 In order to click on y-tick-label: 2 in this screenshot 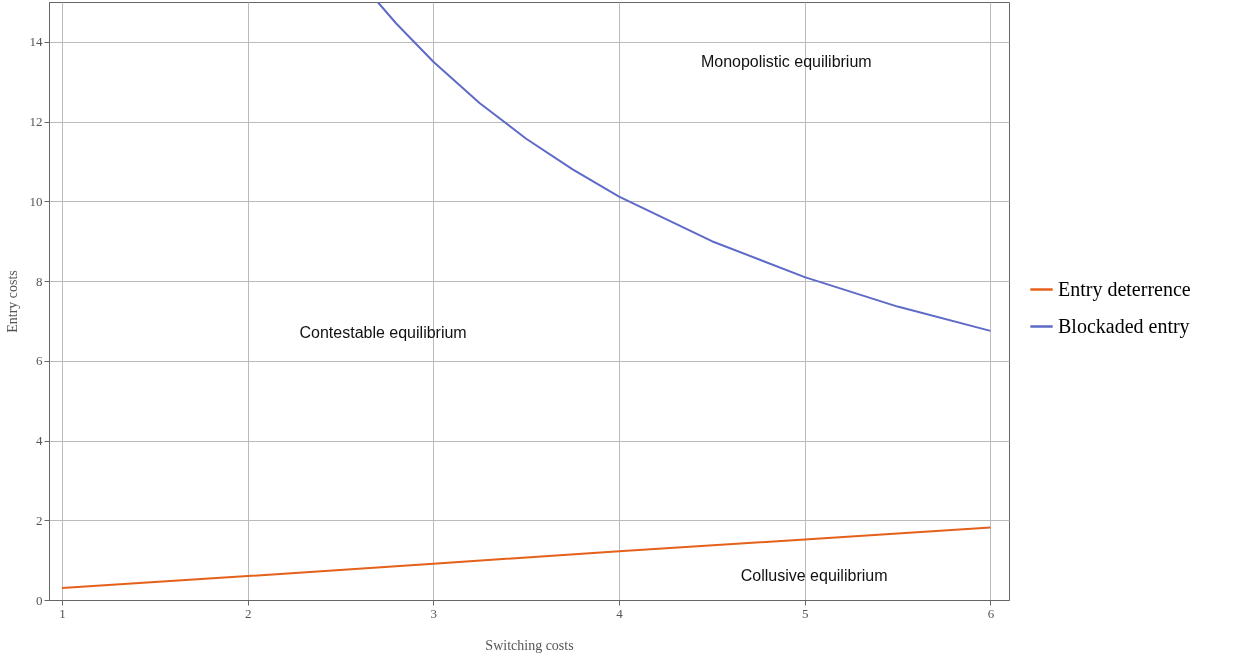, I will do `click(39, 520)`.